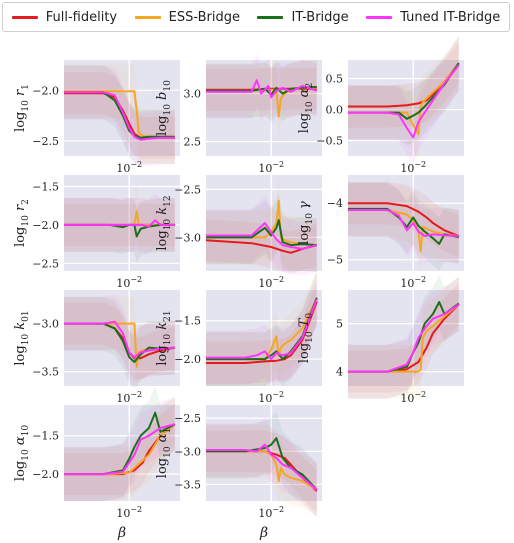 This screenshot has height=543, width=514. What do you see at coordinates (64, 17) in the screenshot?
I see `legend-item-full-fidelity: Full-fidelity` at bounding box center [64, 17].